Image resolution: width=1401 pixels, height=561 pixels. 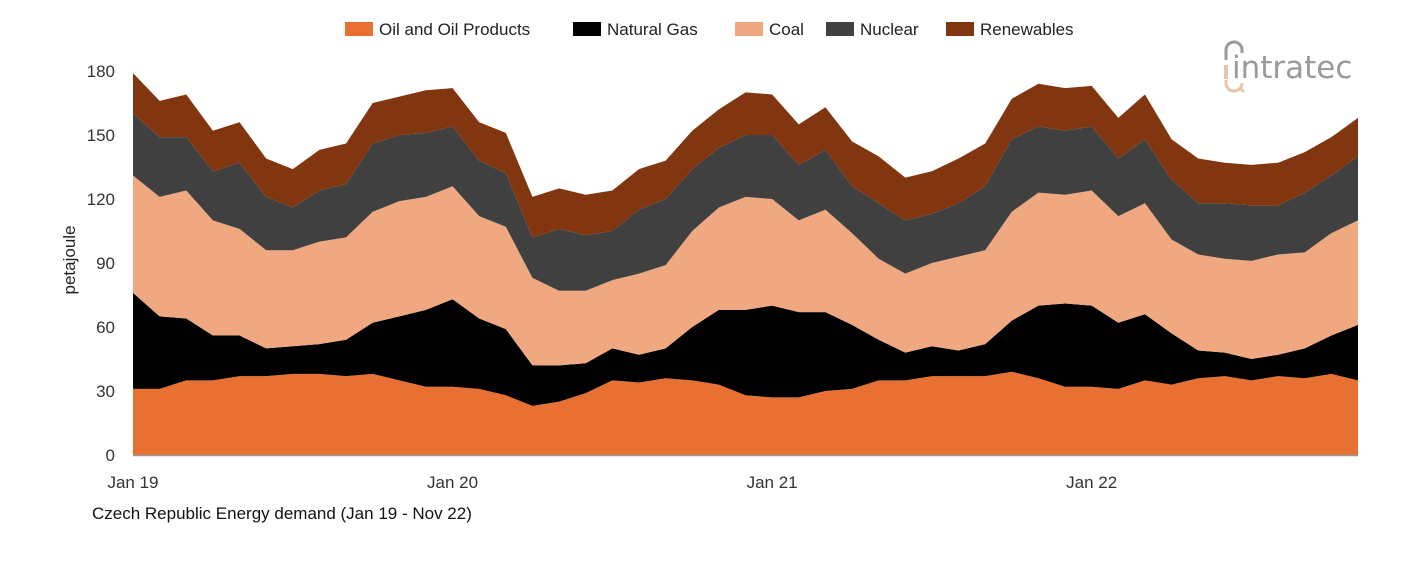 I want to click on y-tick-label: 30, so click(x=105, y=391).